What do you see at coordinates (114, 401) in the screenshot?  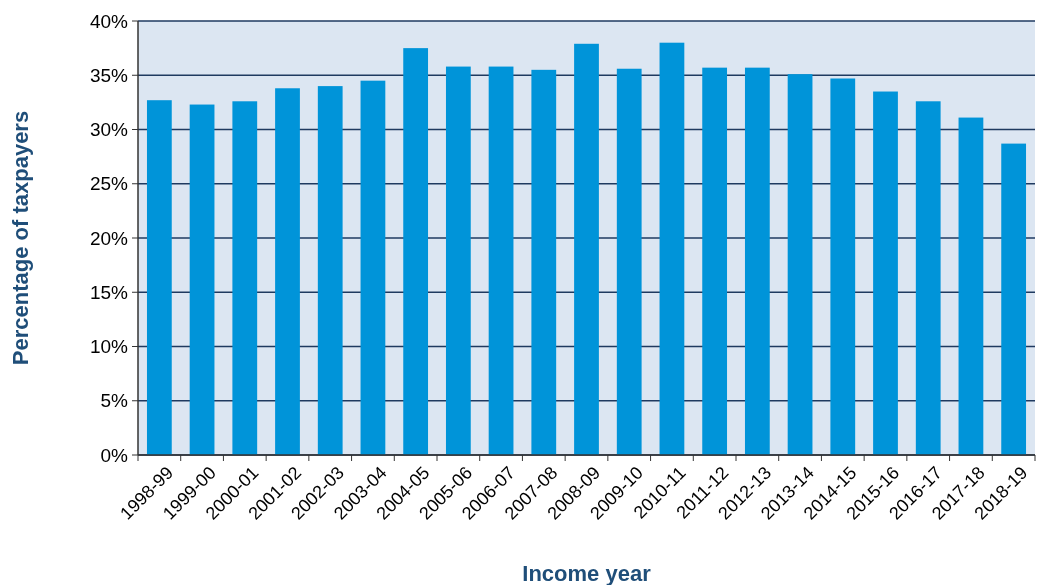 I see `y-tick-label: 5%` at bounding box center [114, 401].